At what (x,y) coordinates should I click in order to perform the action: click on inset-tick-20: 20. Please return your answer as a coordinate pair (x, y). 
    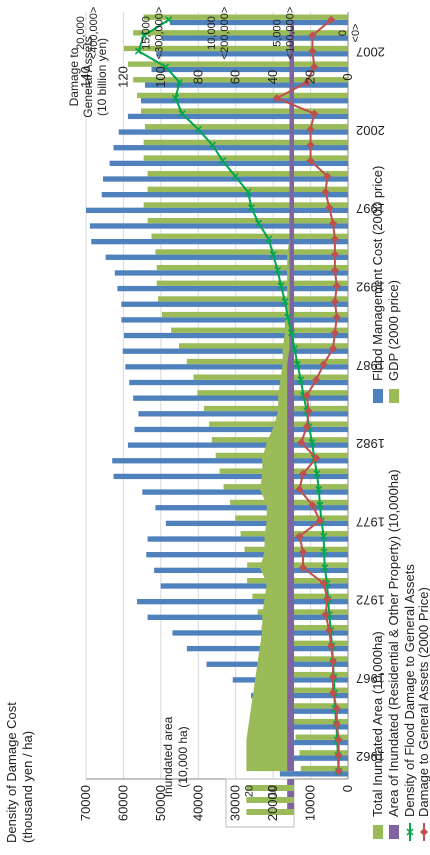
    Looking at the image, I should click on (250, 791).